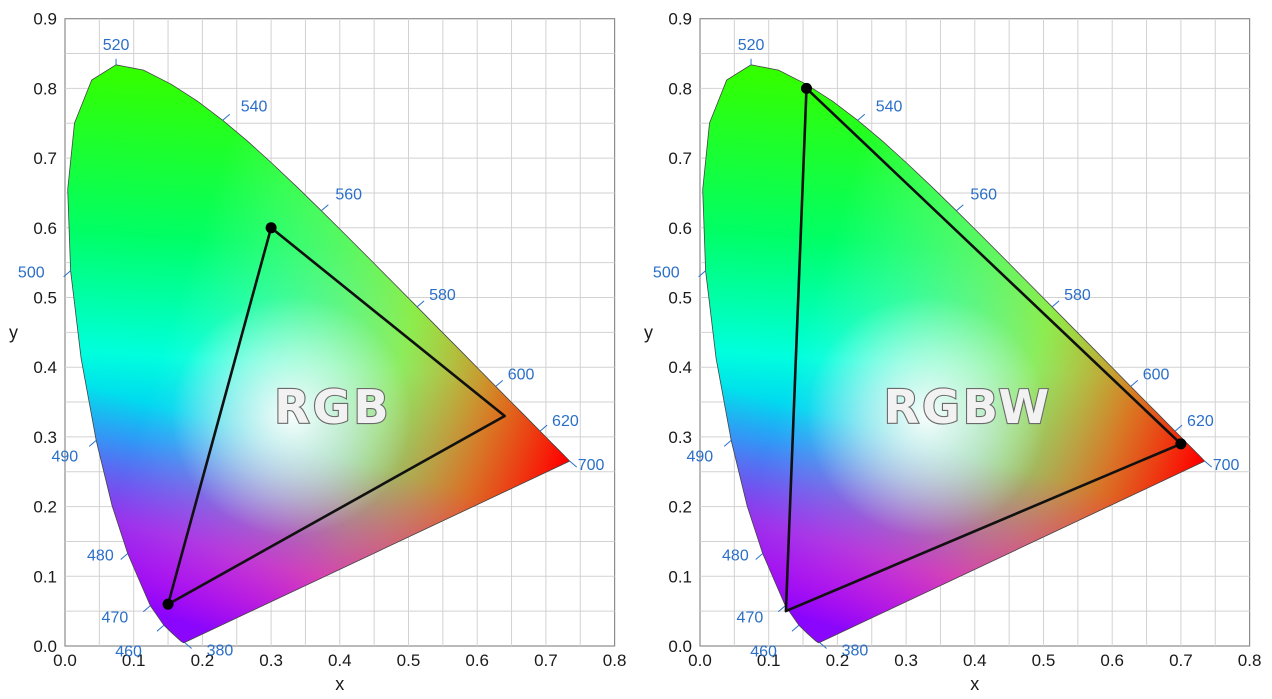 This screenshot has width=1272, height=699. I want to click on x-tick-label: 0.1, so click(769, 660).